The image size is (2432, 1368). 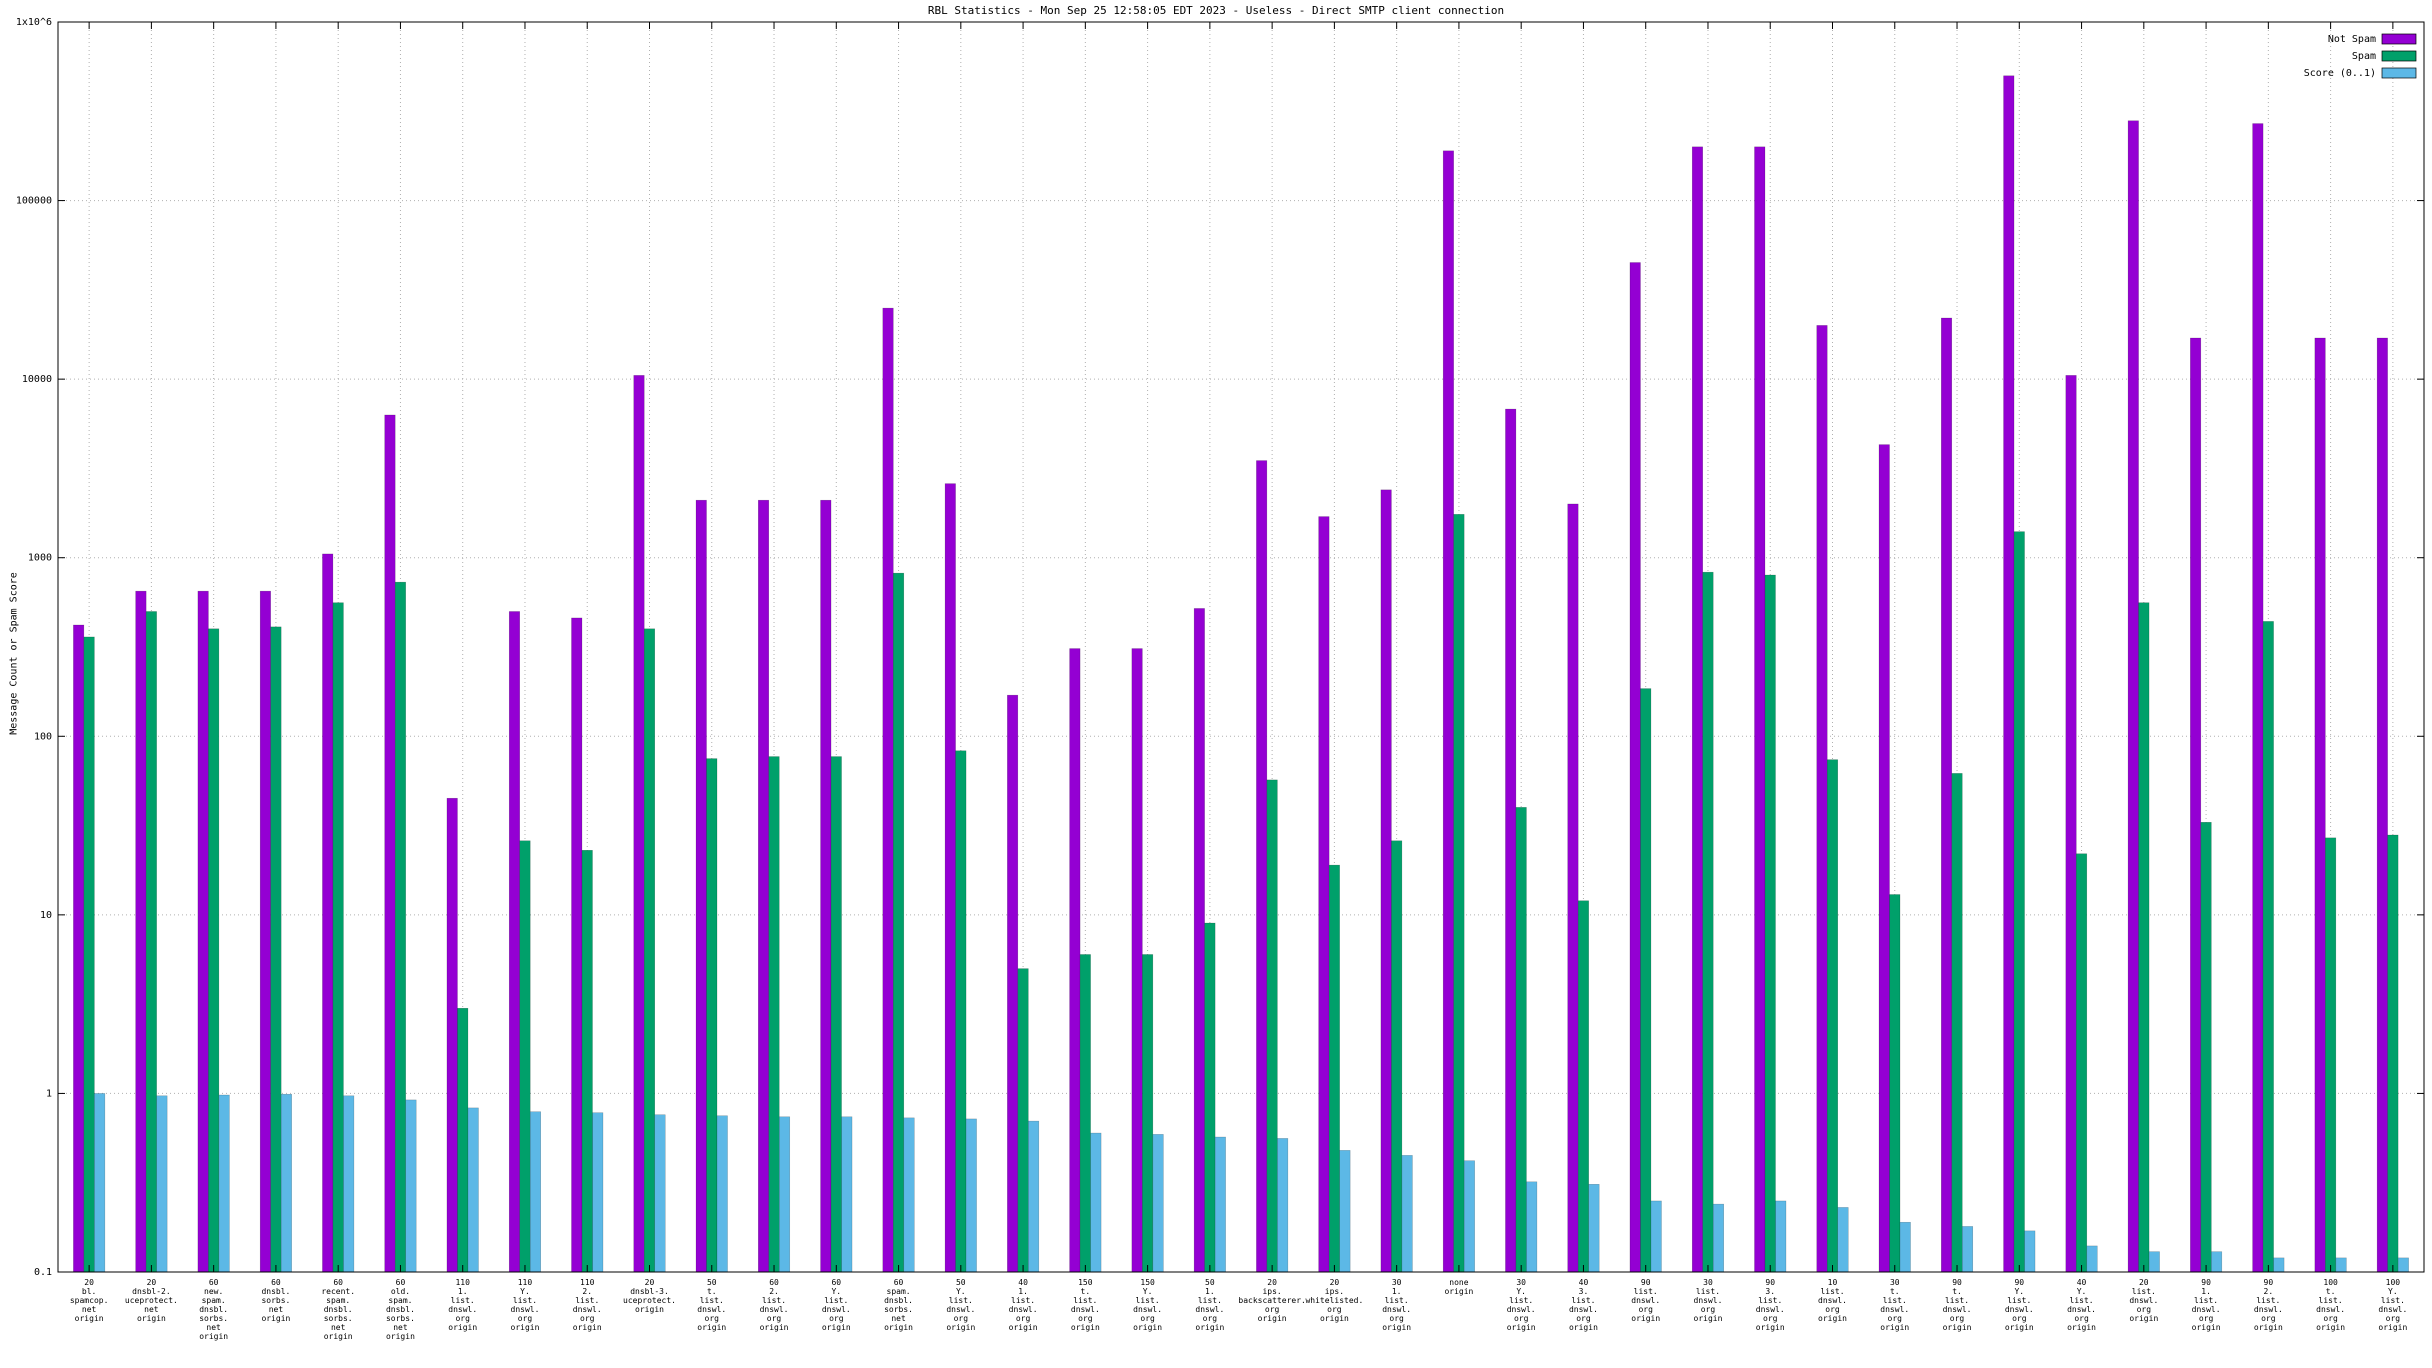 I want to click on x-tick-label: 20 dnsbl-3. uceprotect. origin, so click(x=649, y=1296).